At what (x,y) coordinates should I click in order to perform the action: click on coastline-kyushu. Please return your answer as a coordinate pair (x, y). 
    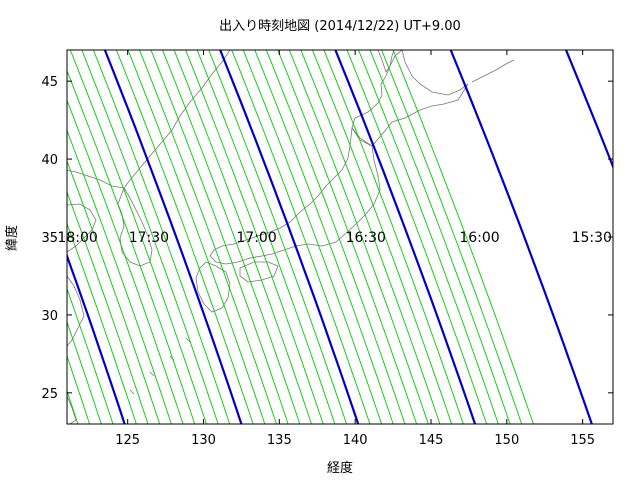
    Looking at the image, I should click on (213, 287).